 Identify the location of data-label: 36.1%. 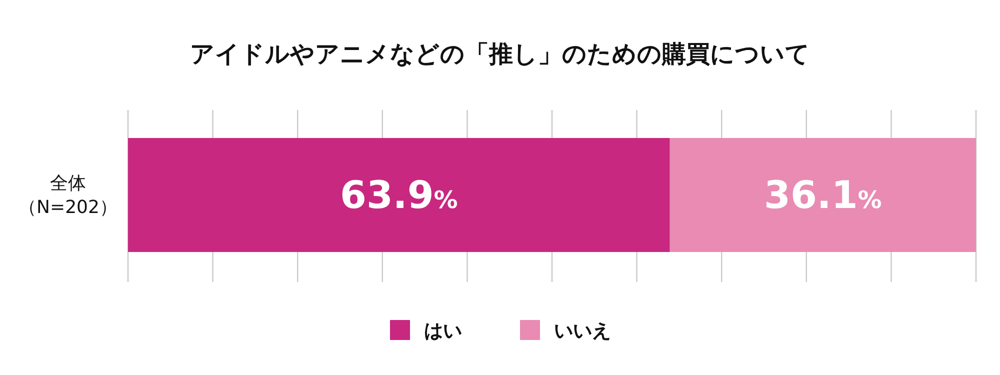
(823, 195).